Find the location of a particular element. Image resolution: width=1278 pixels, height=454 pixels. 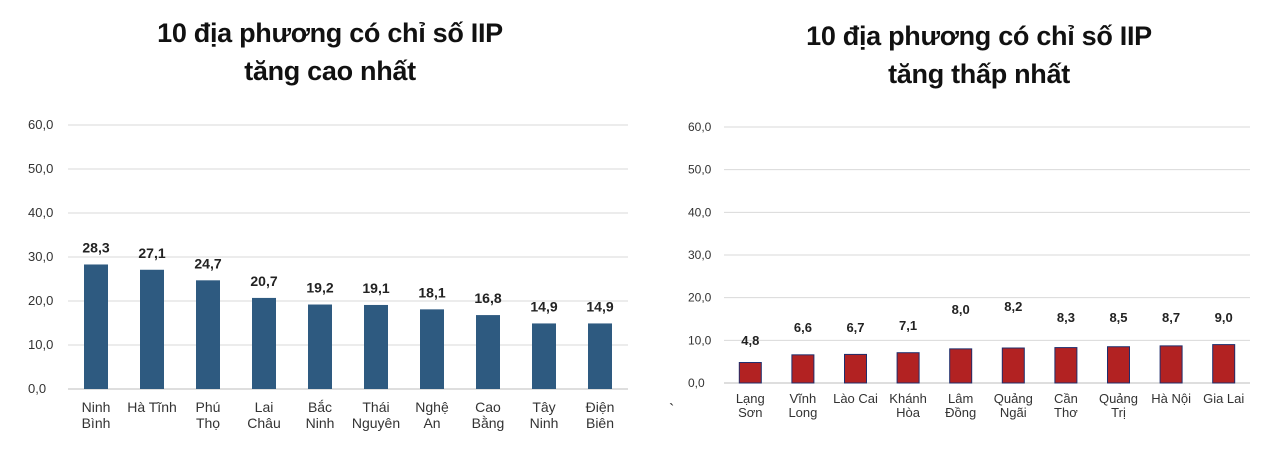

data-label: 9,0 is located at coordinates (1224, 317).